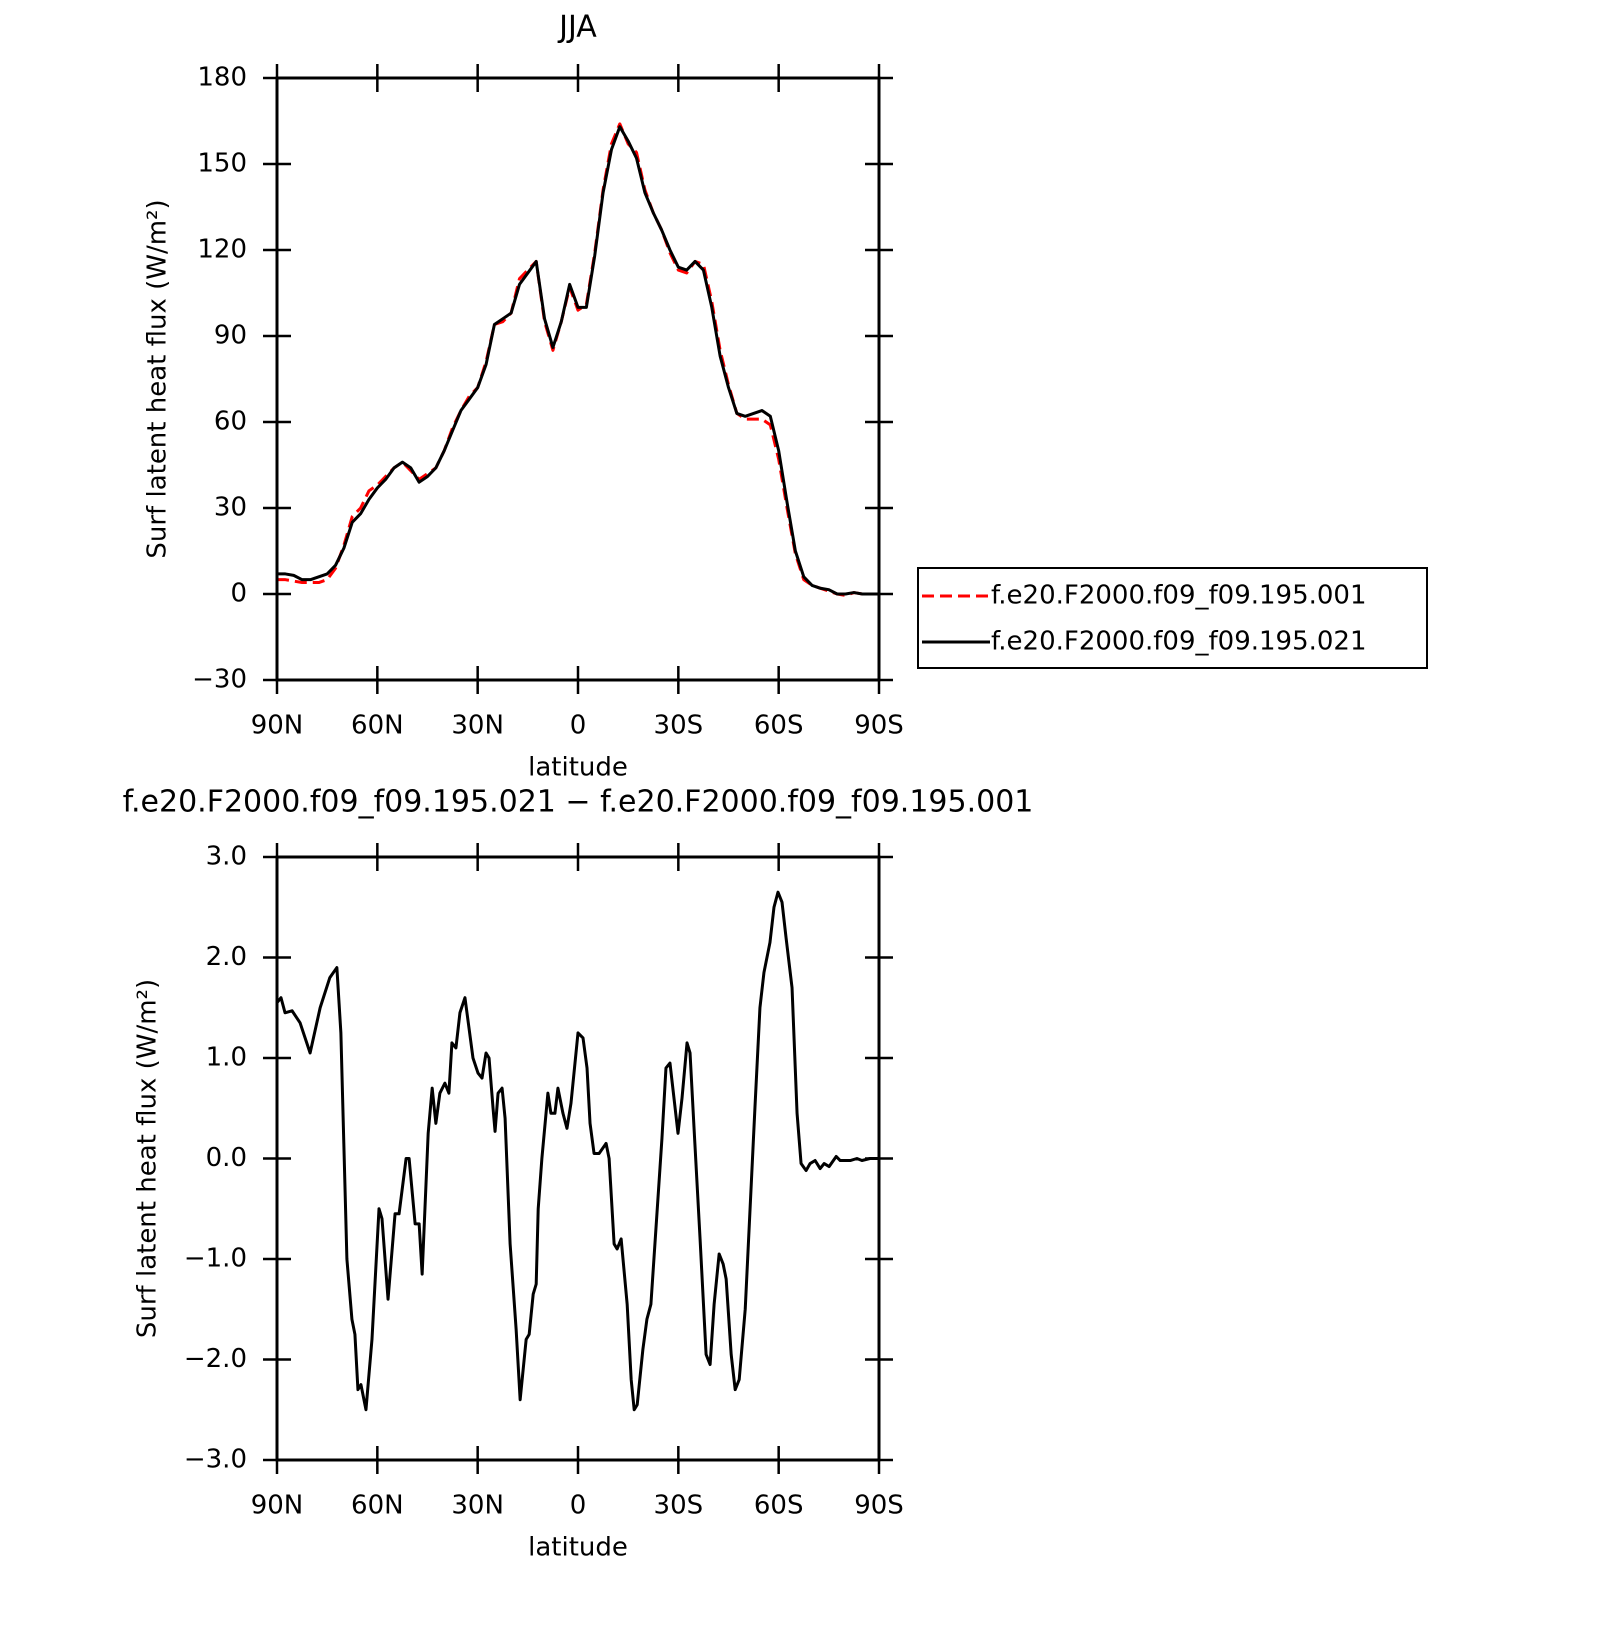 This screenshot has width=1602, height=1641. I want to click on y-tick-label: 180, so click(222, 78).